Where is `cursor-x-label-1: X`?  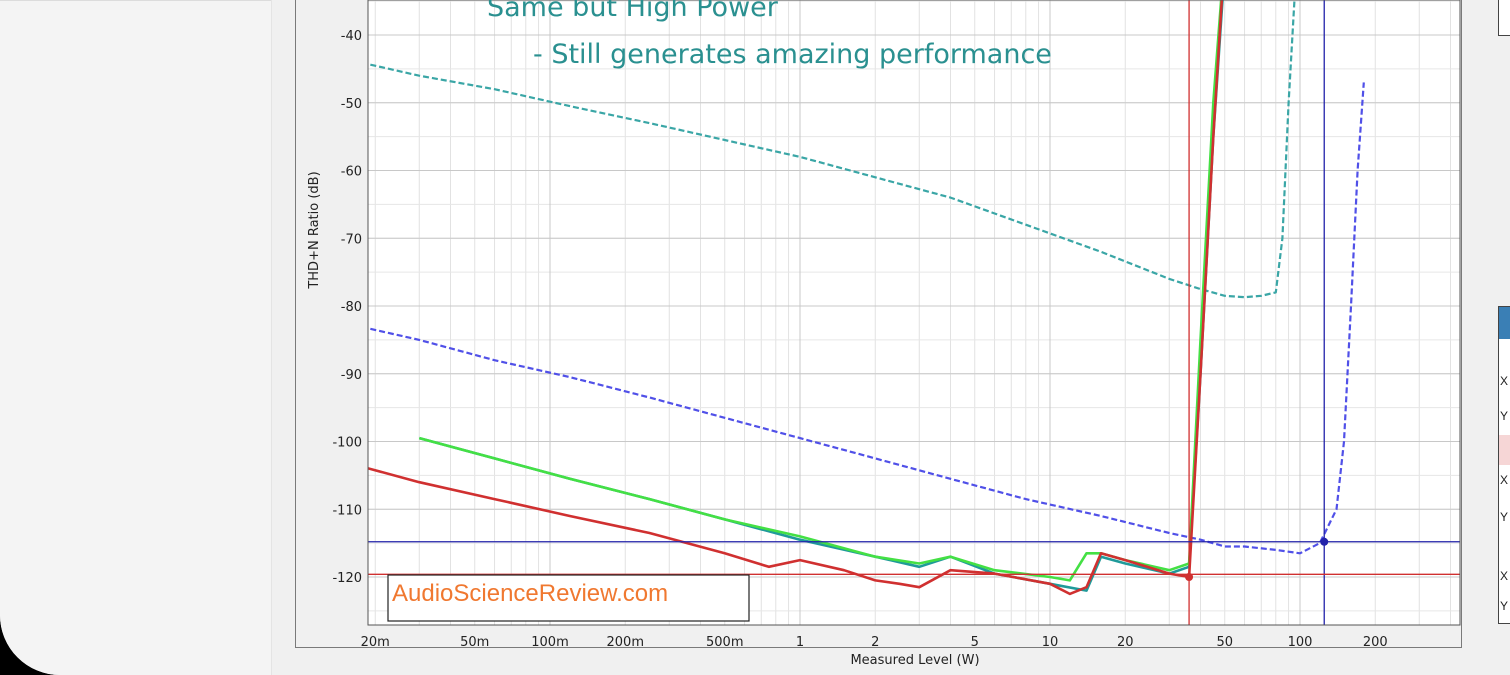
cursor-x-label-1: X is located at coordinates (1504, 381).